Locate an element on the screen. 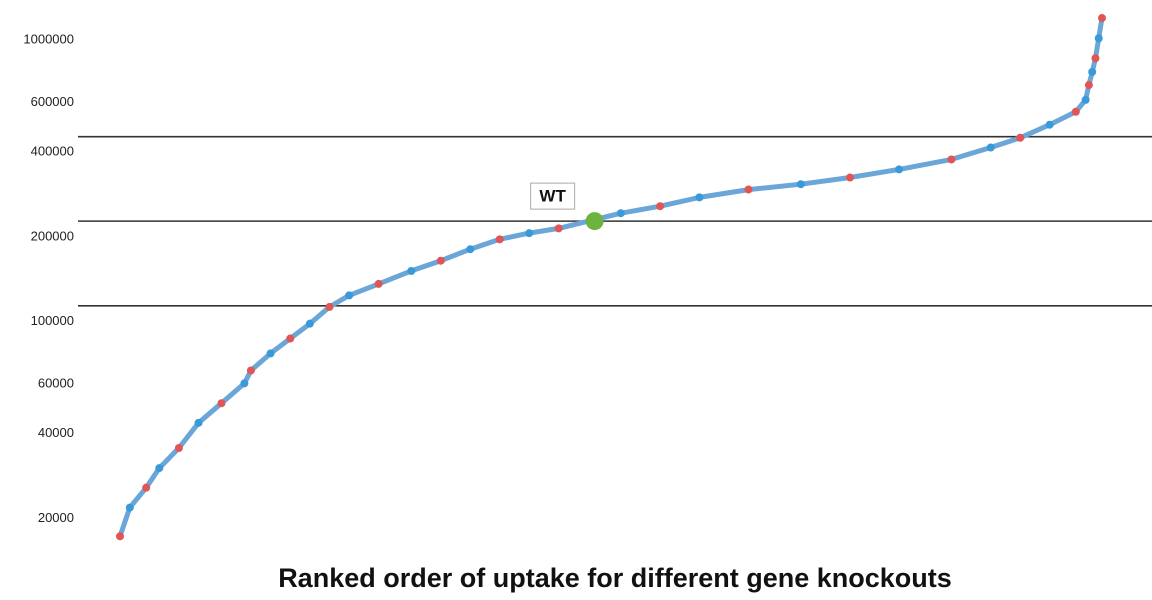  wt-label: WT is located at coordinates (552, 196).